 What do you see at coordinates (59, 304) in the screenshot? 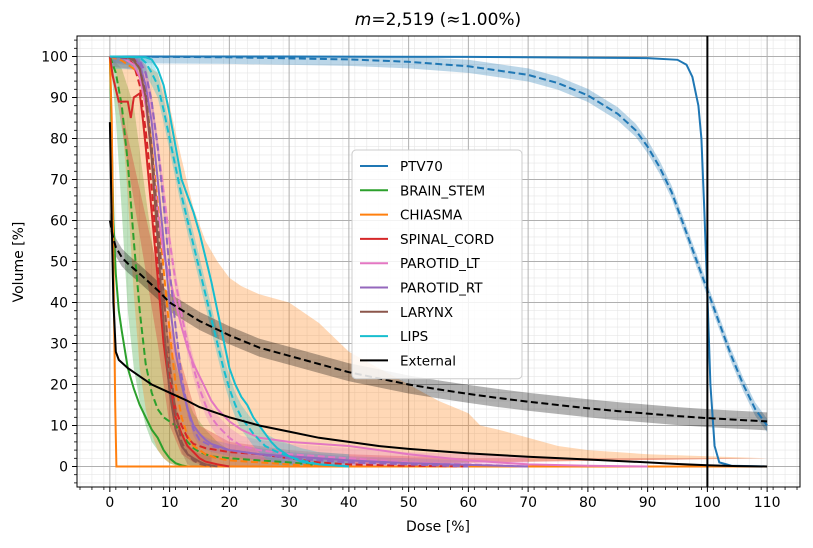
I see `y-tick-label: 40` at bounding box center [59, 304].